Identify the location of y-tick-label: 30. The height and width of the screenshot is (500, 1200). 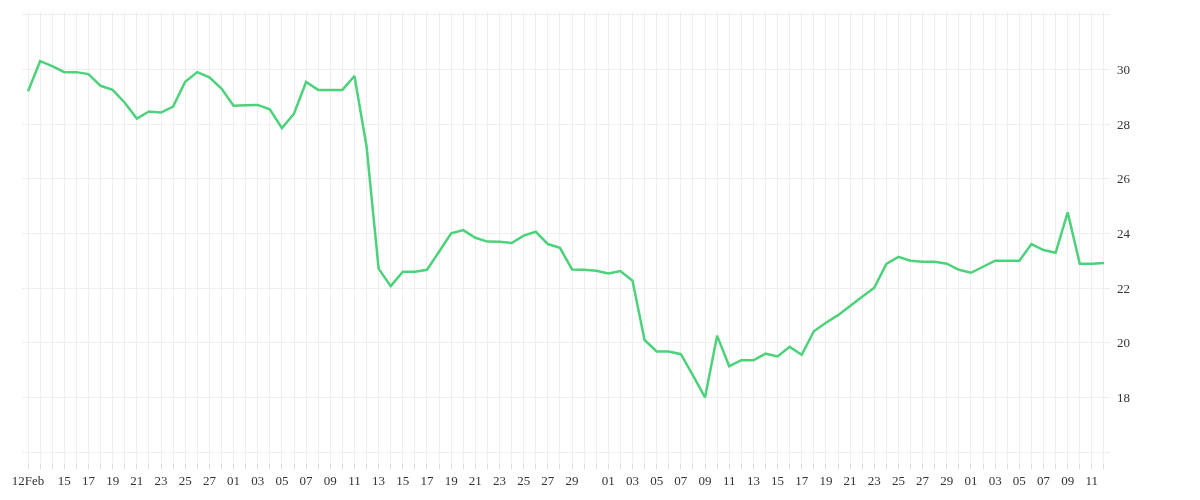
(1123, 69).